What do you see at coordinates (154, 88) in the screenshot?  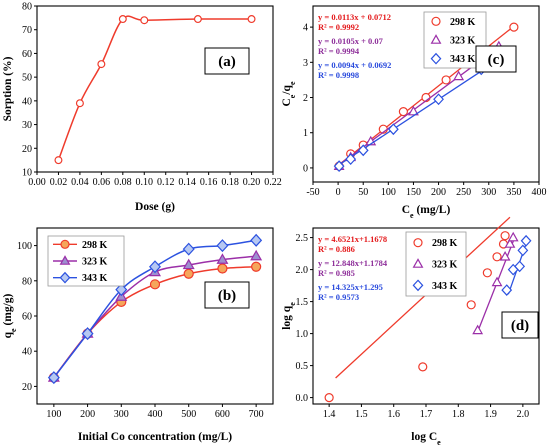 I see `series-line` at bounding box center [154, 88].